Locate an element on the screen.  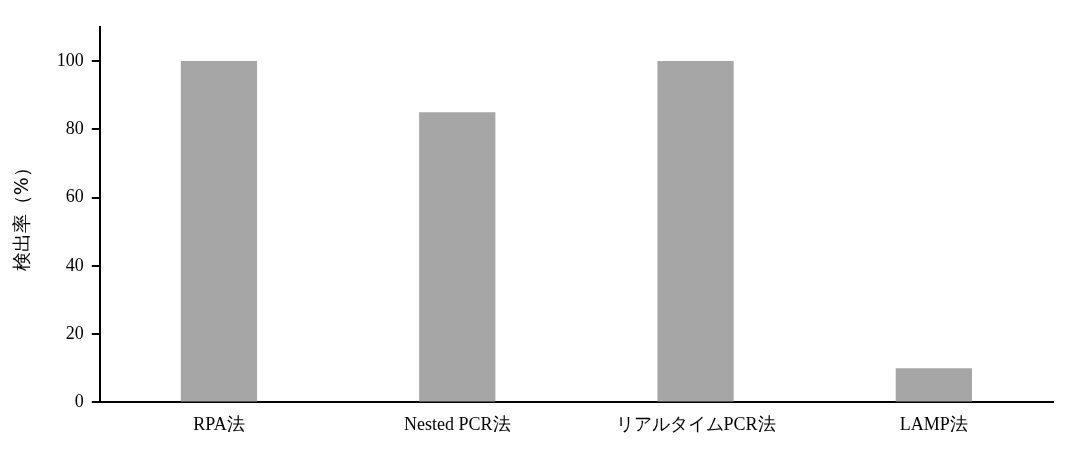
y-tick-label: 100 is located at coordinates (70, 59).